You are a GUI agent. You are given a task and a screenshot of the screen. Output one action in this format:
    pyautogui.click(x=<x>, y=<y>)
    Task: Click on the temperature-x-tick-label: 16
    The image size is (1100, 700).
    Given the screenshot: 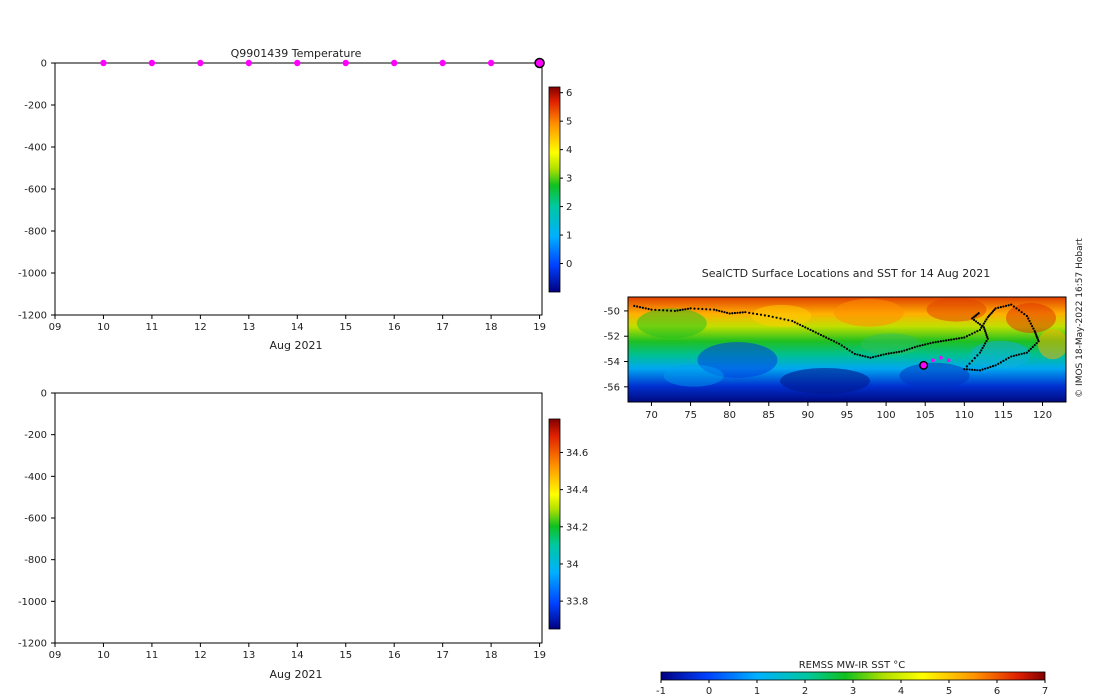 What is the action you would take?
    pyautogui.click(x=394, y=327)
    